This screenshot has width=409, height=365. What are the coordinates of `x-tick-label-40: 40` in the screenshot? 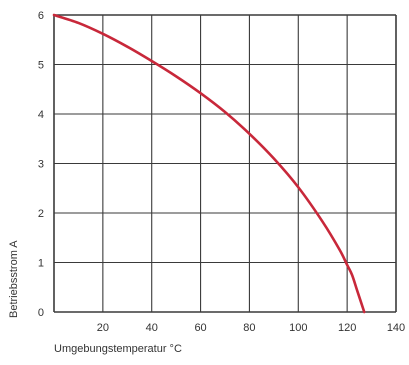 It's located at (152, 328).